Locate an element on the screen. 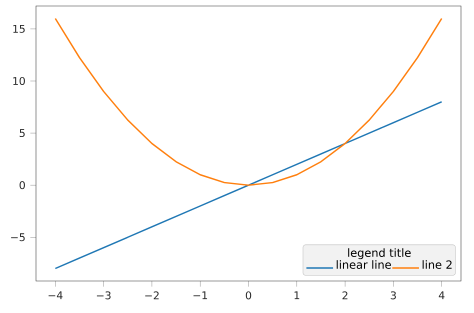 The height and width of the screenshot is (313, 474). x-tick-label: −1 is located at coordinates (200, 295).